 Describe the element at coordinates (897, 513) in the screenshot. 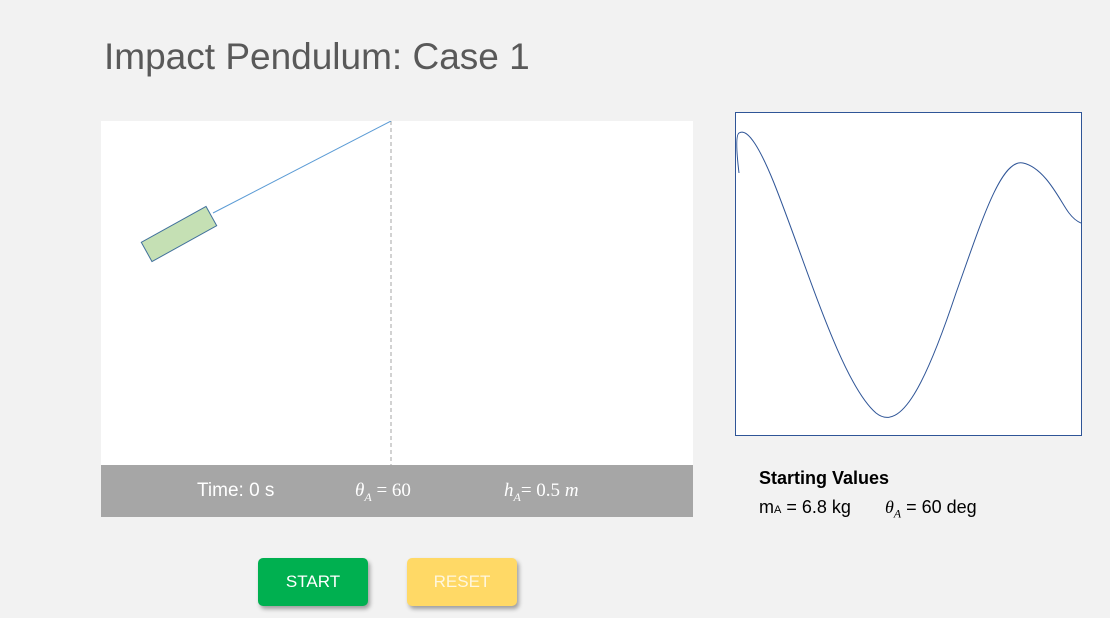

I see `start-theta-subscript: A` at that location.